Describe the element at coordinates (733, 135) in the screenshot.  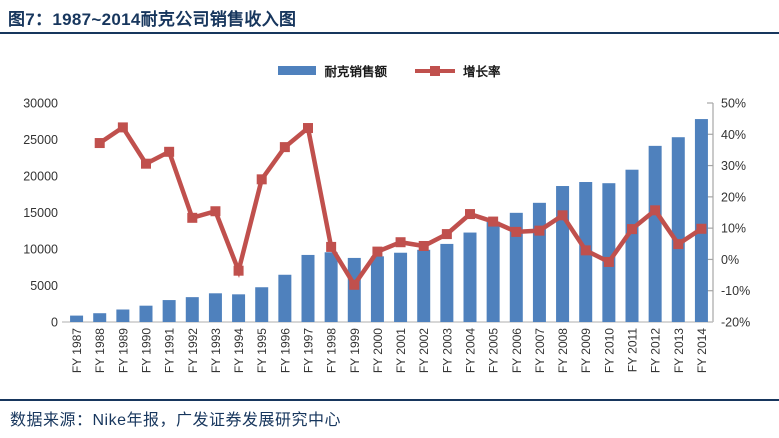
I see `right-axis-tick-label: 40%` at that location.